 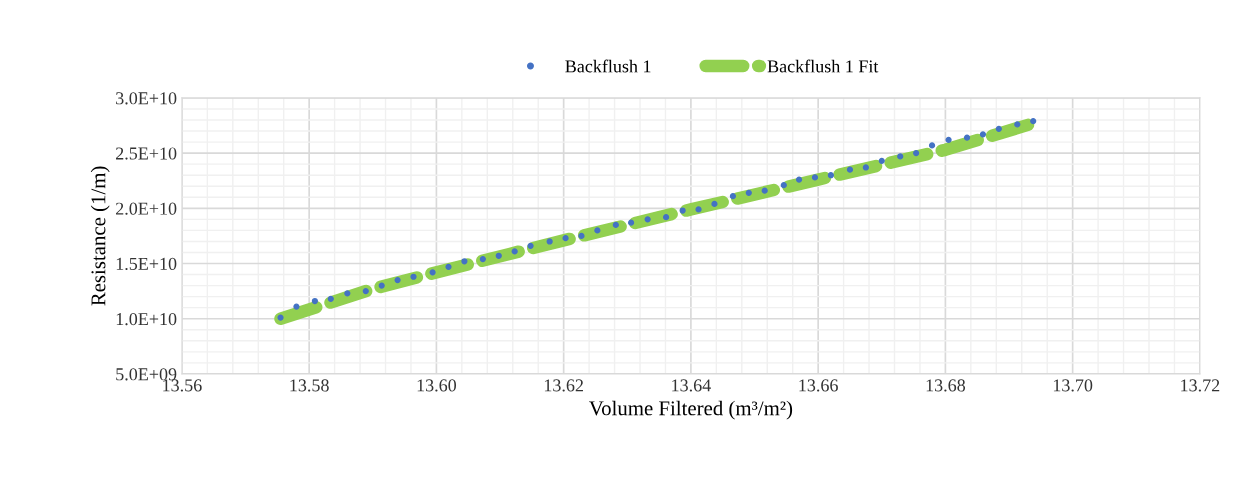 What do you see at coordinates (146, 153) in the screenshot?
I see `y-tick-label: 2.5E+10` at bounding box center [146, 153].